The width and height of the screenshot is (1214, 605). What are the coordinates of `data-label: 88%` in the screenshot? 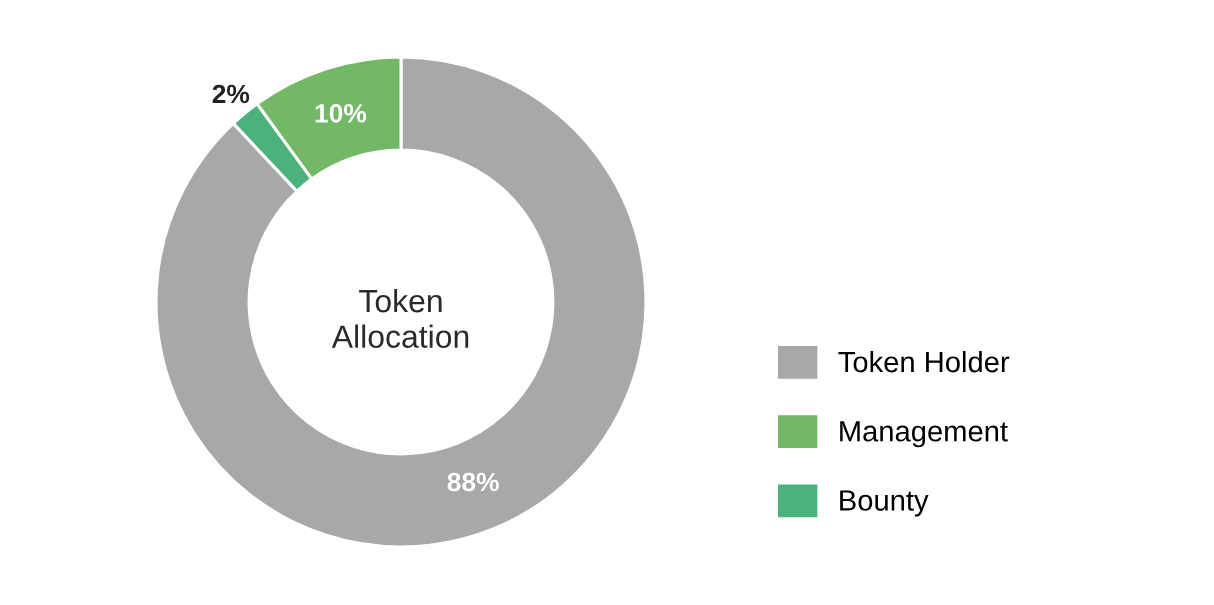 It's located at (473, 482).